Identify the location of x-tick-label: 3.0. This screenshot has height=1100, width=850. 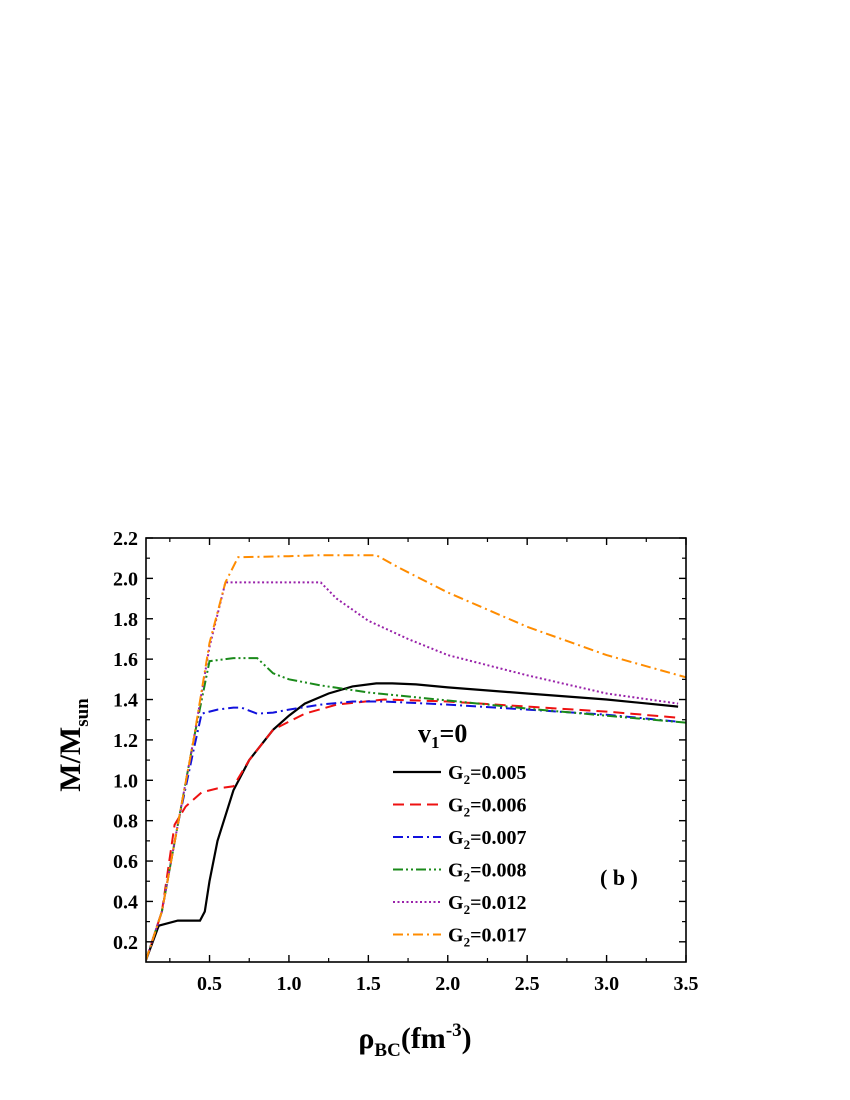
(606, 984).